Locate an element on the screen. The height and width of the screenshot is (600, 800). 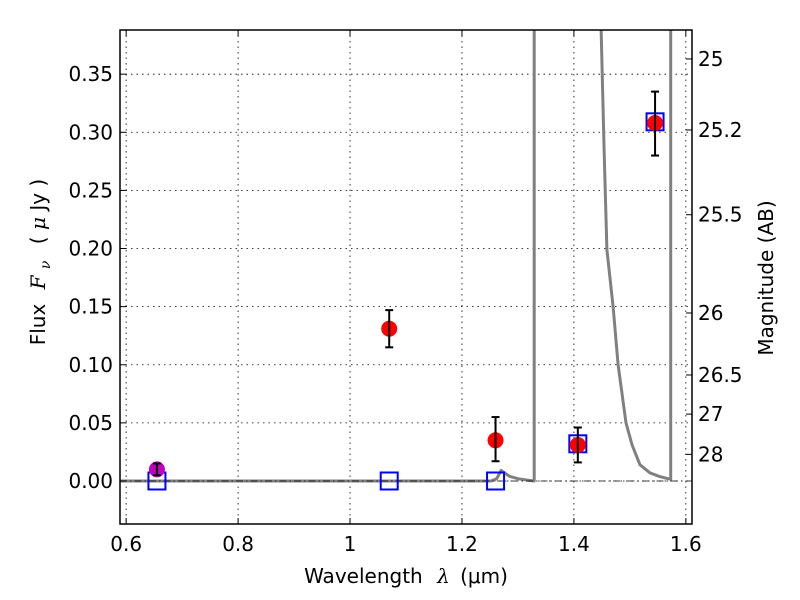
y-axis-label-unit-rest: Jy ) is located at coordinates (38, 196).